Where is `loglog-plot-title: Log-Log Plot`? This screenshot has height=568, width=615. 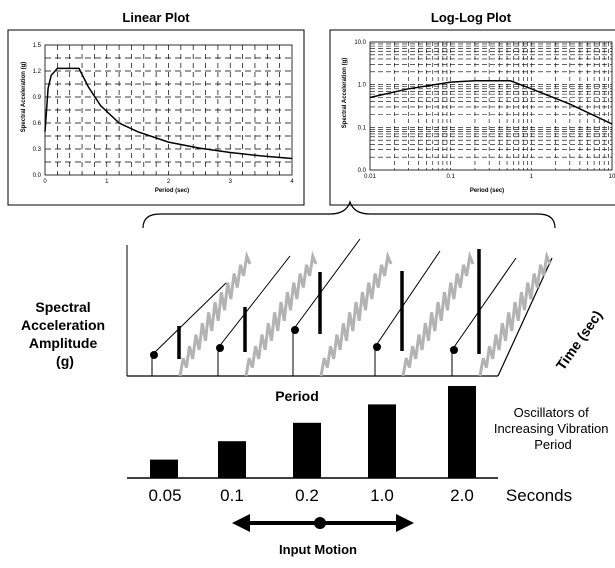
loglog-plot-title: Log-Log Plot is located at coordinates (471, 17).